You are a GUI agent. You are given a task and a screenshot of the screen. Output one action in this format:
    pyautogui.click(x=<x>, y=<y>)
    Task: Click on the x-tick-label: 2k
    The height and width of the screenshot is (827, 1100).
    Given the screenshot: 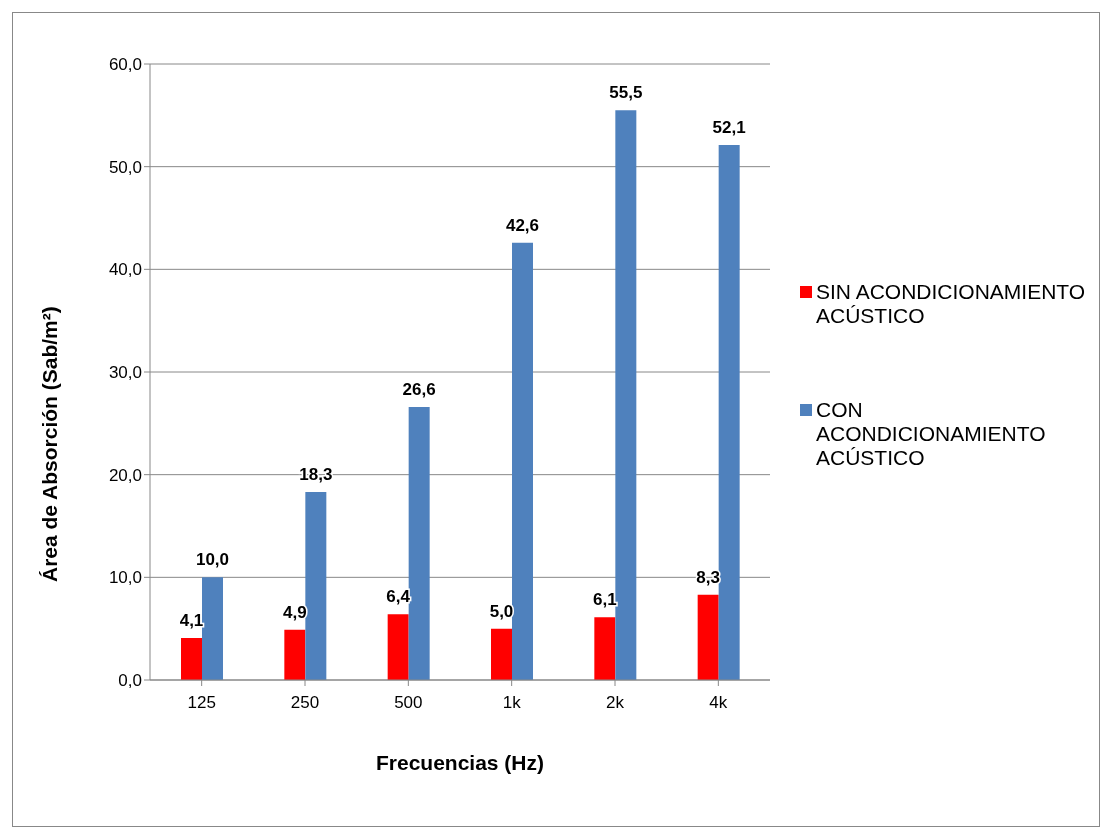 What is the action you would take?
    pyautogui.click(x=615, y=703)
    